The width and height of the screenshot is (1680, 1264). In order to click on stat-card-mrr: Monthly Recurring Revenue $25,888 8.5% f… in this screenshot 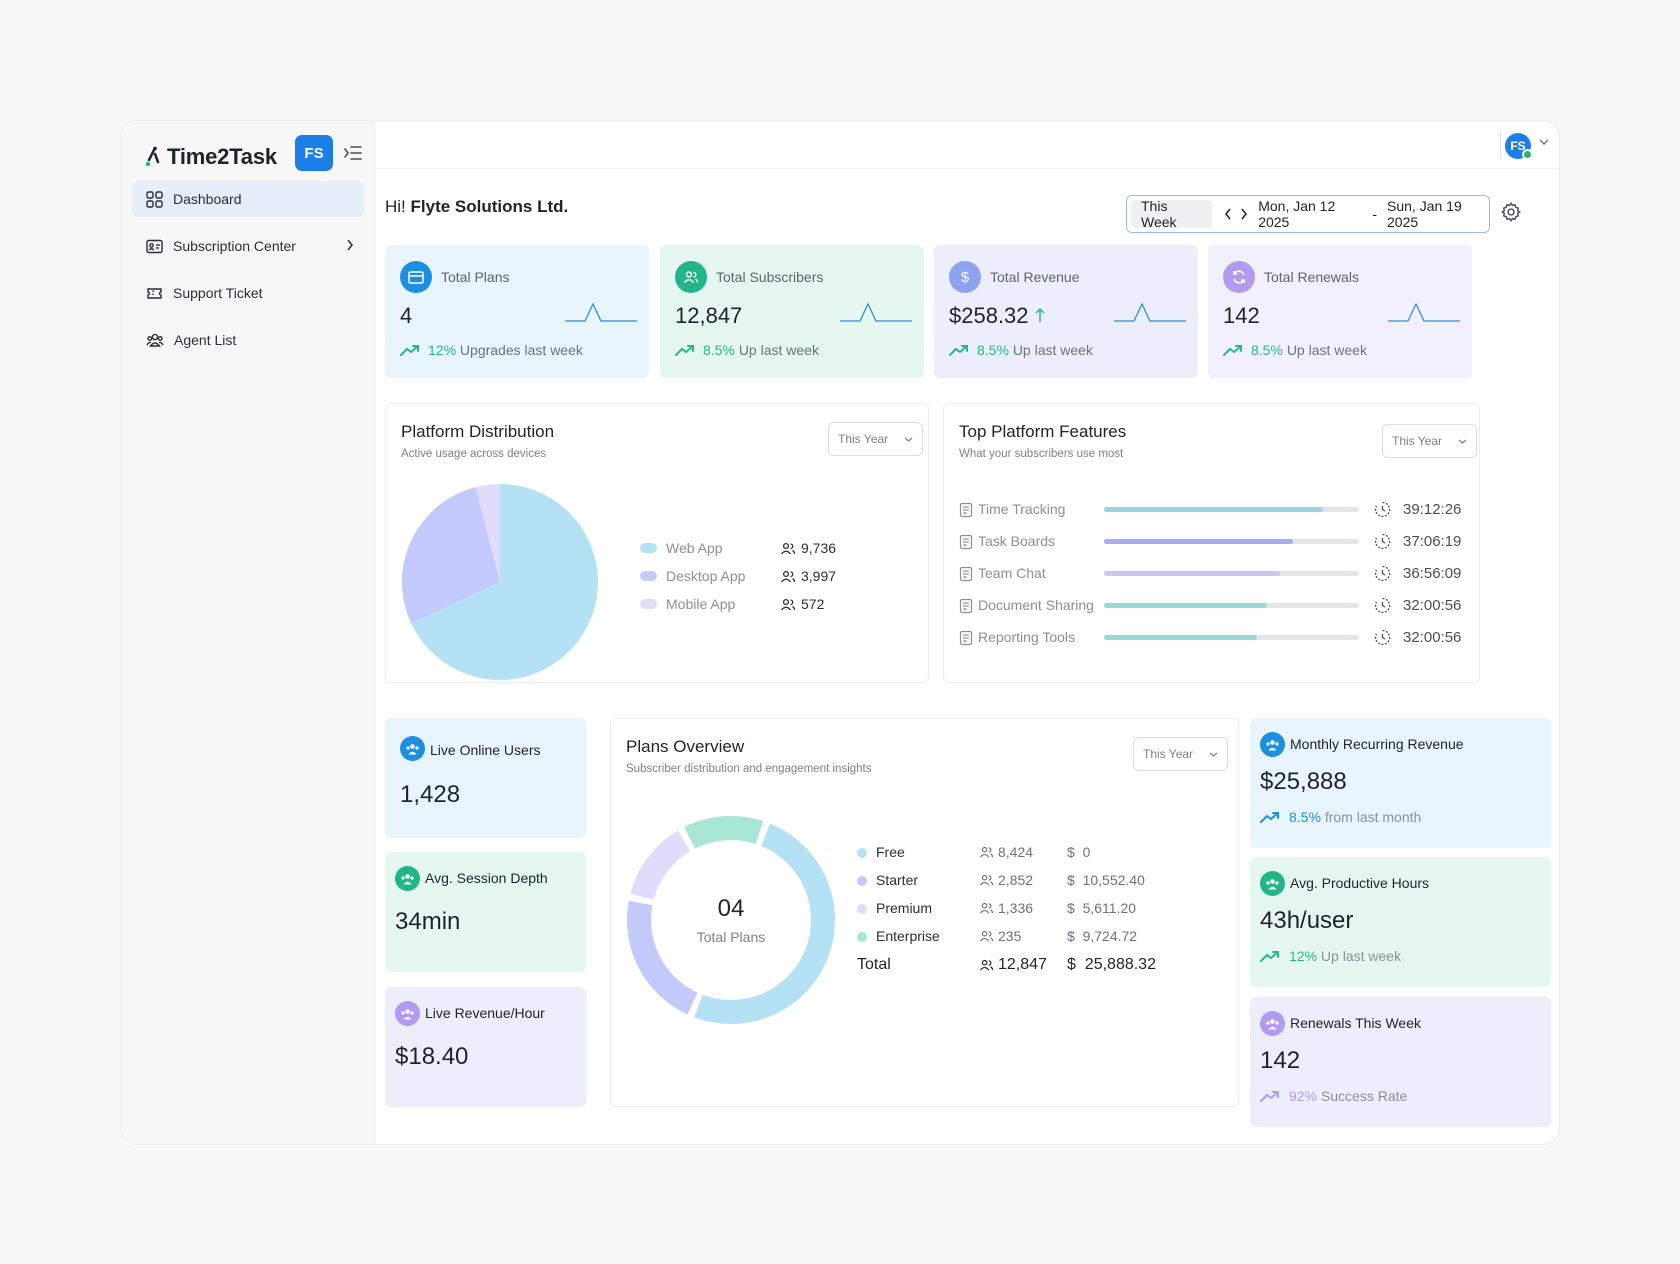, I will do `click(1400, 783)`.